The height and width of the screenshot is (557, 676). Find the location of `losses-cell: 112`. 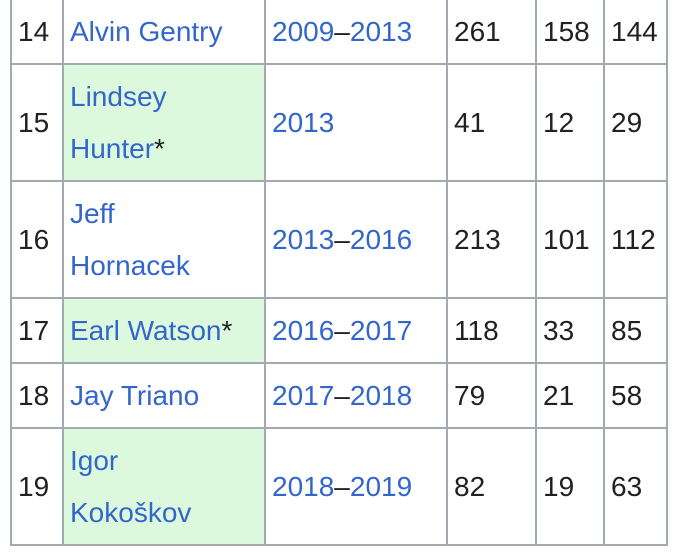

losses-cell: 112 is located at coordinates (635, 239).